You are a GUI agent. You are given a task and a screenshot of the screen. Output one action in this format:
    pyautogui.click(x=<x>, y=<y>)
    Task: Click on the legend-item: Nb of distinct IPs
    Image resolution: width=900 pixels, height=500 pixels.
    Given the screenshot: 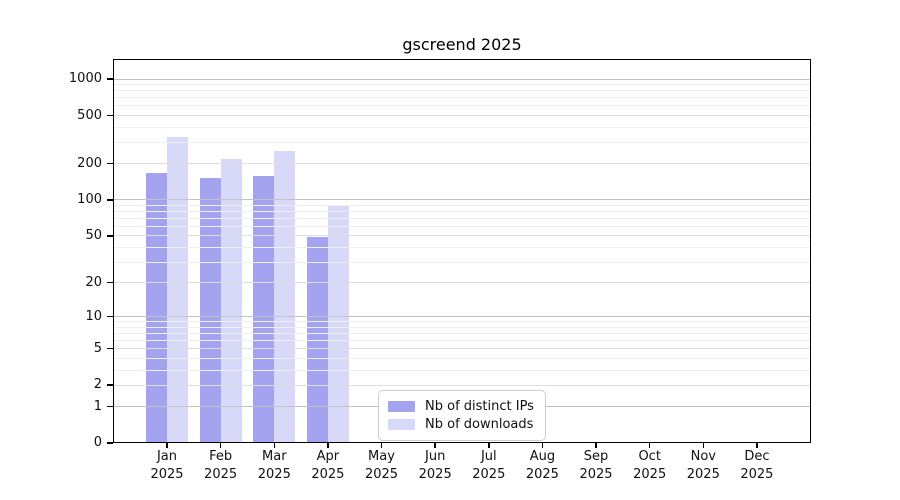 What is the action you would take?
    pyautogui.click(x=462, y=406)
    